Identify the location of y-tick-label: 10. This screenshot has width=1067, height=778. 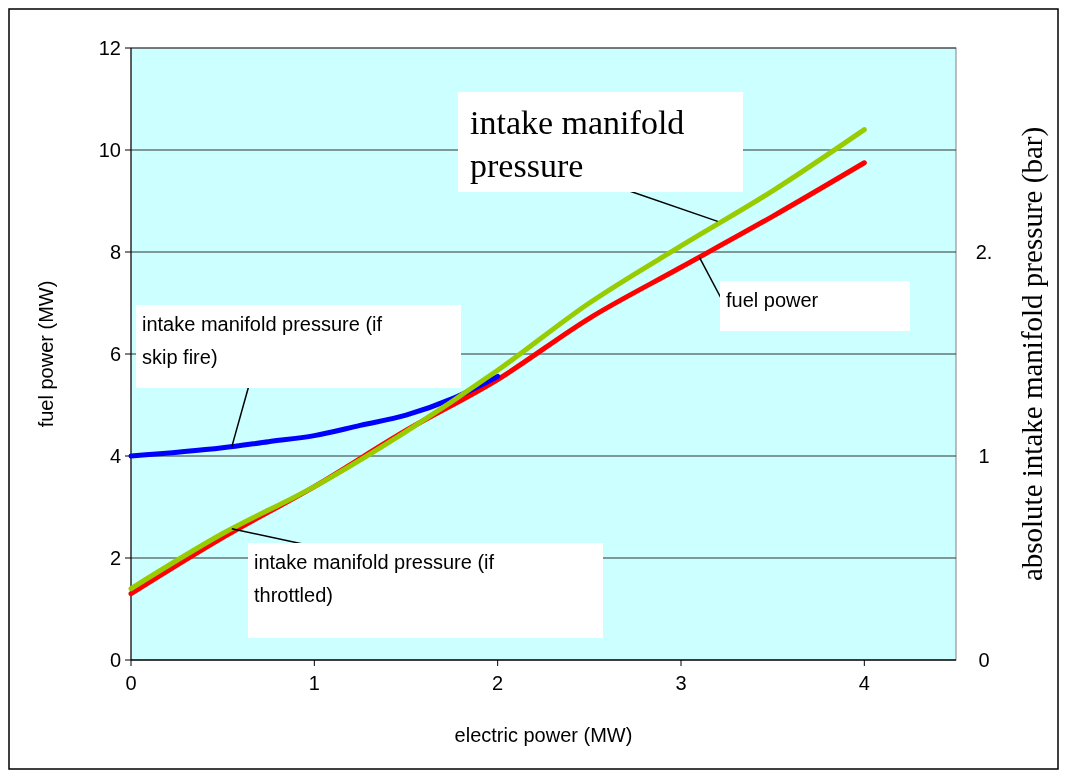
(109, 150).